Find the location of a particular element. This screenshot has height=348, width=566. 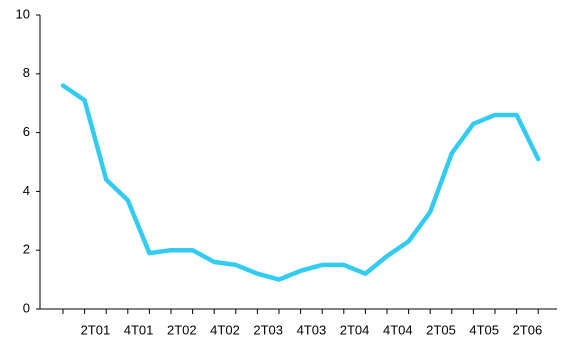

y-tick-label: 2 is located at coordinates (26, 249).